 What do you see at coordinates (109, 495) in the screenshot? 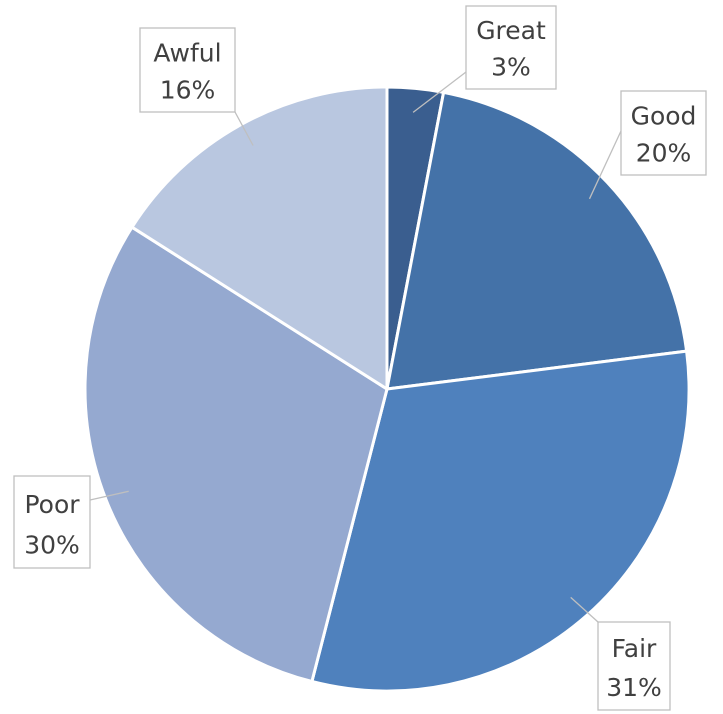
I see `leader-line-poor` at bounding box center [109, 495].